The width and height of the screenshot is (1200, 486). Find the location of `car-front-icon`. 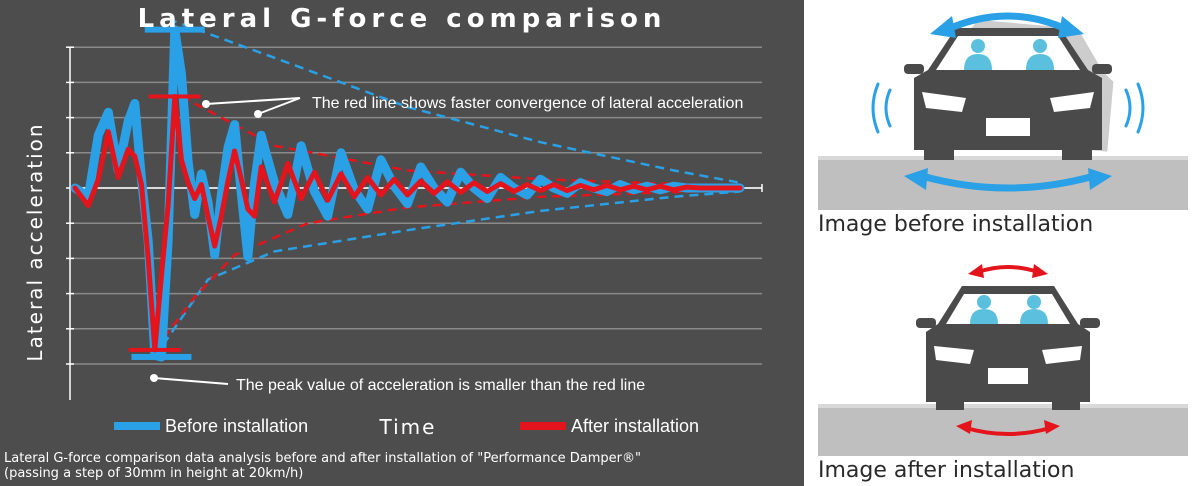

car-front-icon is located at coordinates (1008, 348).